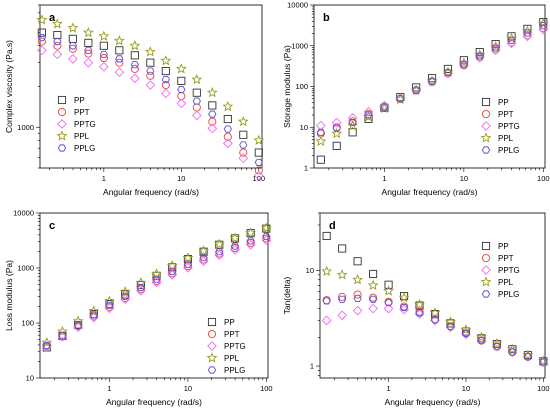 This screenshot has width=550, height=412. Describe the element at coordinates (52, 18) in the screenshot. I see `panel-label: a` at that location.